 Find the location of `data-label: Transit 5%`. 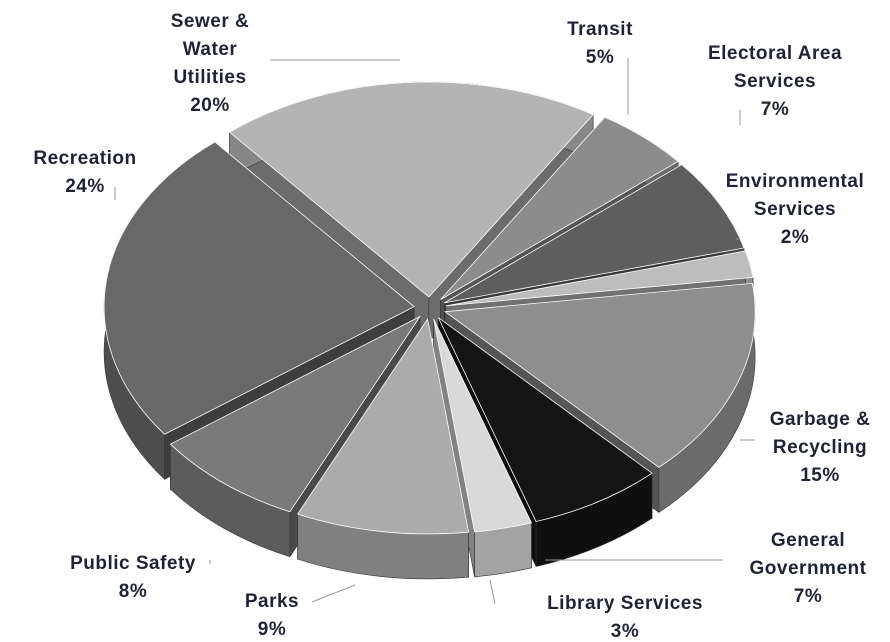

data-label: Transit 5% is located at coordinates (600, 44).